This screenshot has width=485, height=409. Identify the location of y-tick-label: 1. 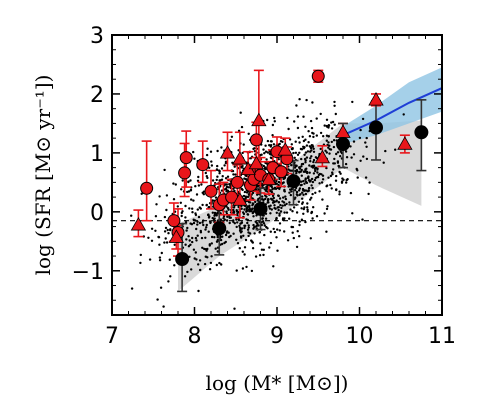
(97, 154).